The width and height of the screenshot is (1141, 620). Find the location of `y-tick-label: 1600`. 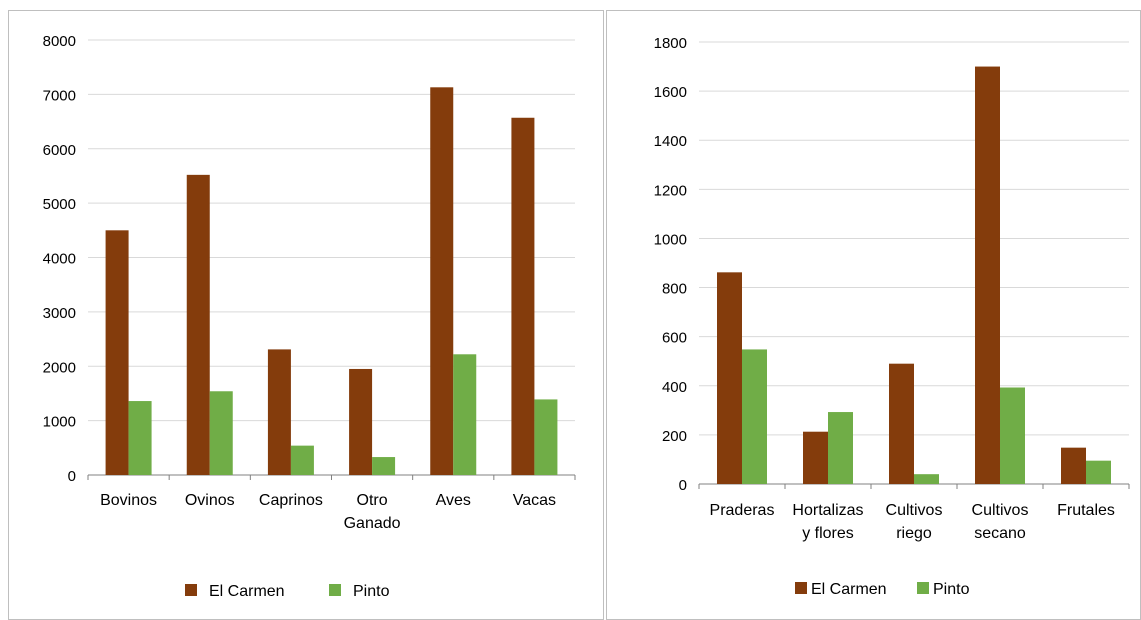

y-tick-label: 1600 is located at coordinates (670, 92).